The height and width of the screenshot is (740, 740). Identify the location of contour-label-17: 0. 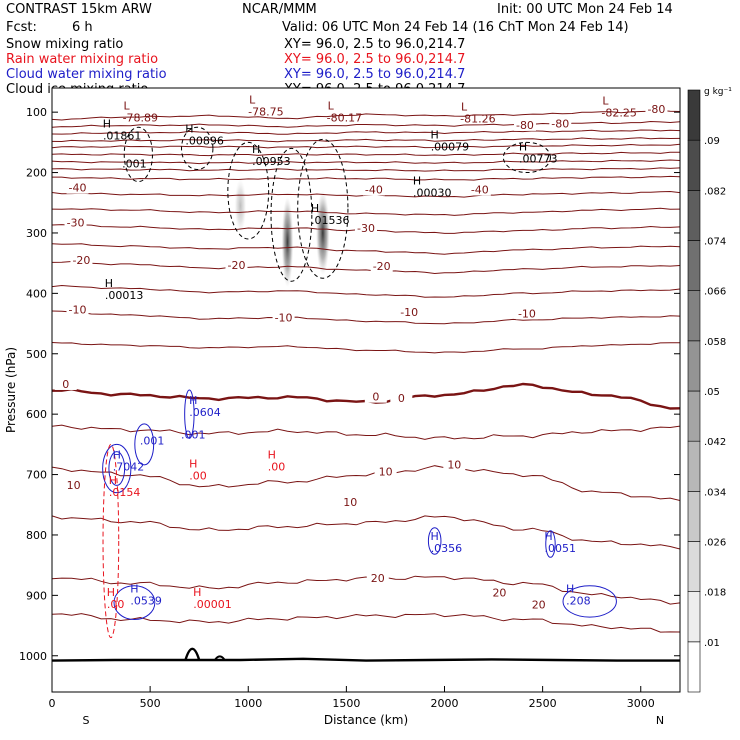
(401, 398).